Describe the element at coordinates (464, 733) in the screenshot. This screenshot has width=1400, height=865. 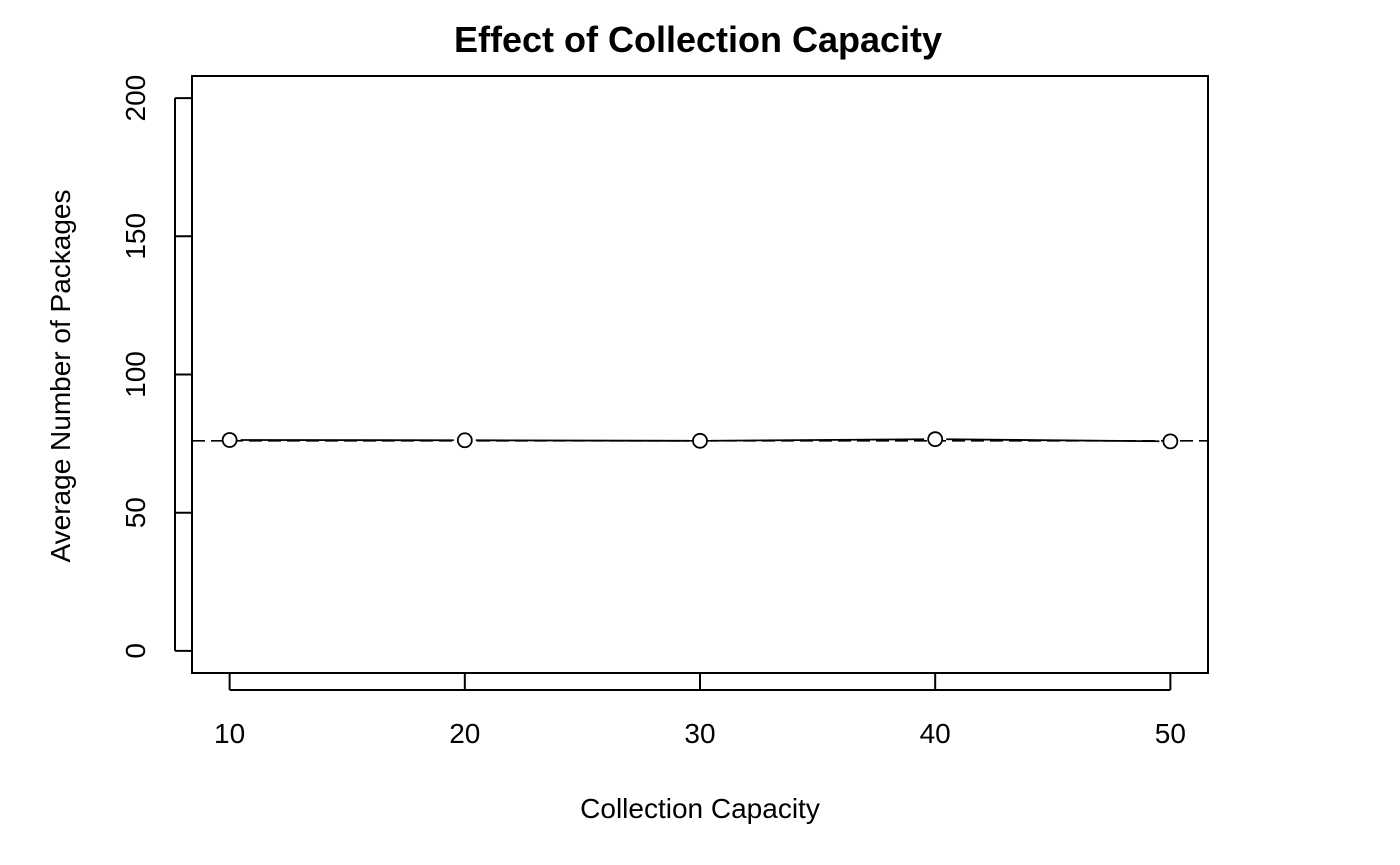
I see `x-tick-label: 20` at that location.